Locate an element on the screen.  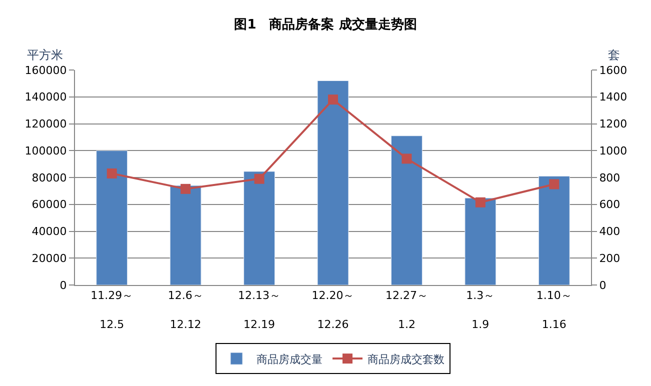
category-label: 12.13～ 12.19 is located at coordinates (259, 310).